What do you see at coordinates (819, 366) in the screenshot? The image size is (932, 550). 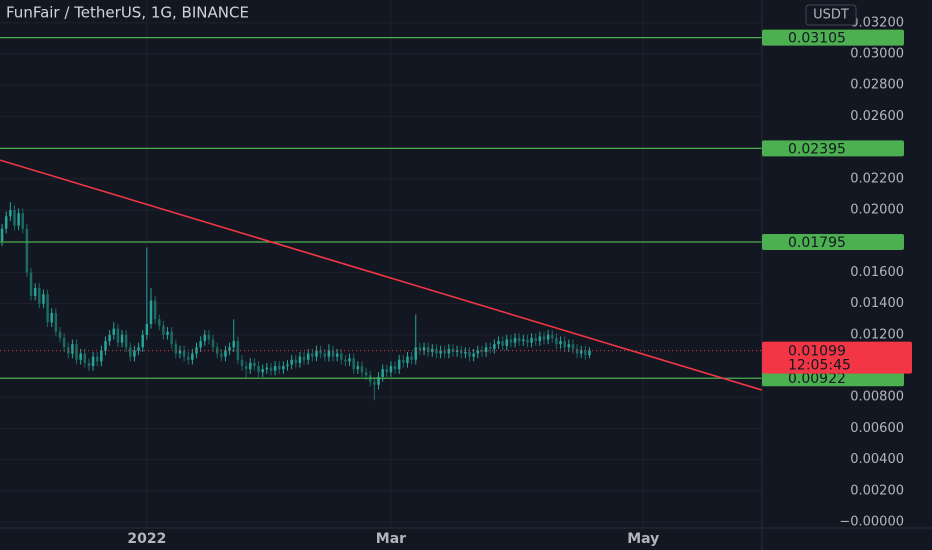 I see `countdown-label: 12:05:45` at bounding box center [819, 366].